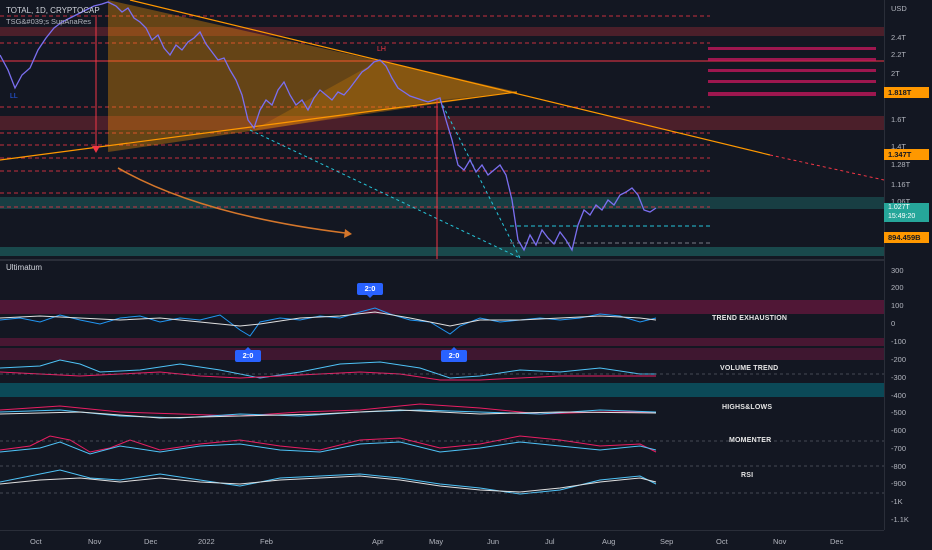  What do you see at coordinates (906, 154) in the screenshot?
I see `resistance-badge: 1.347T` at bounding box center [906, 154].